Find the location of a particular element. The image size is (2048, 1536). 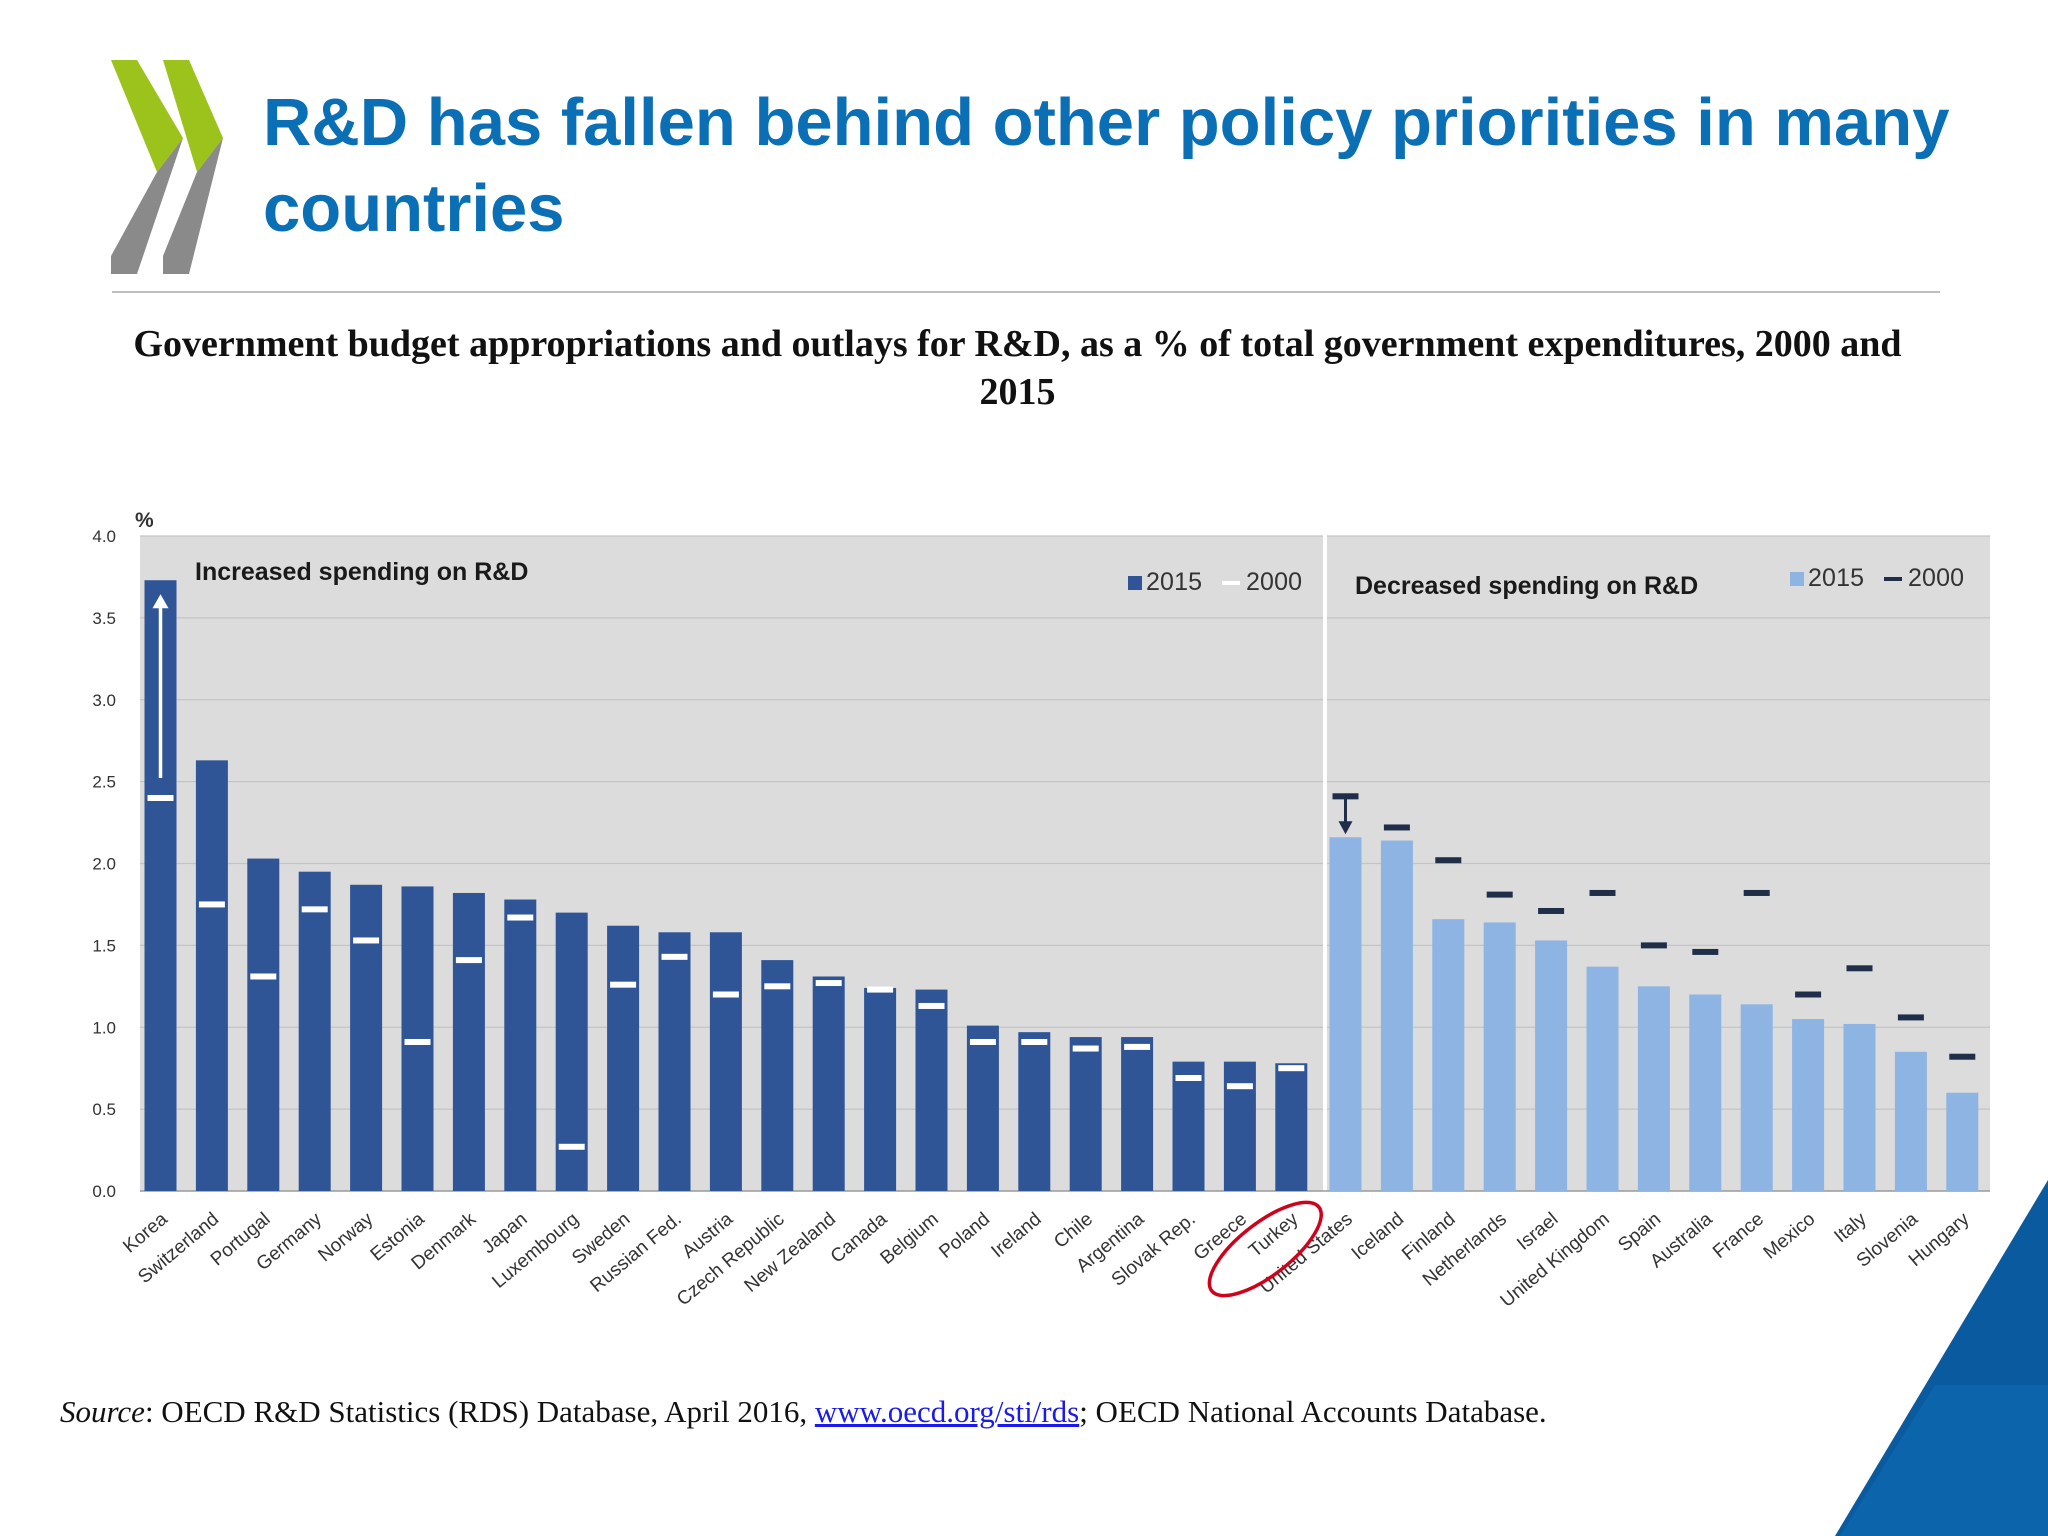

marker-2000-portugal is located at coordinates (263, 976).